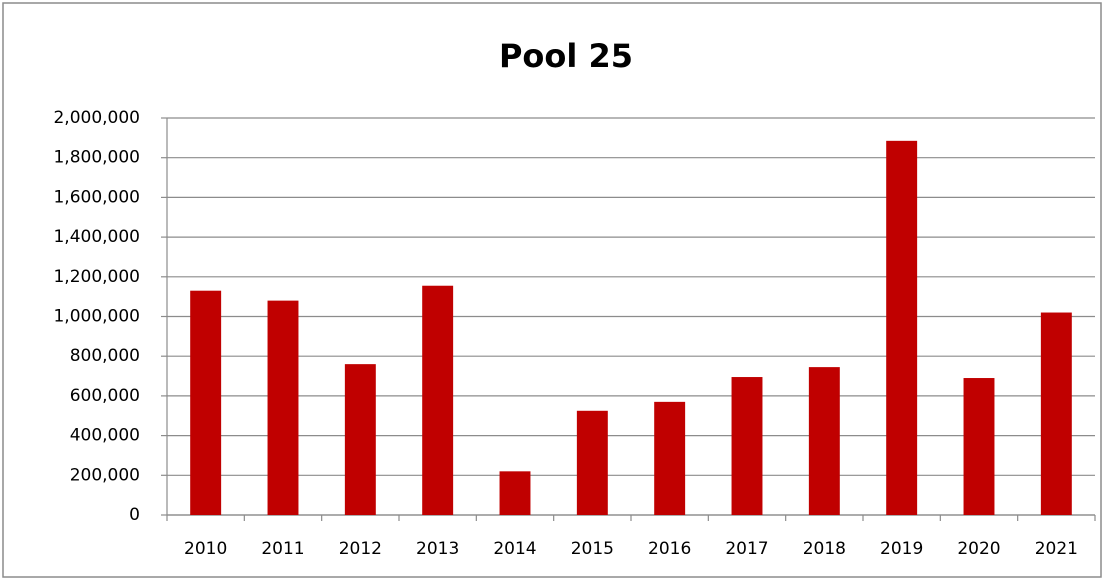 The height and width of the screenshot is (580, 1106). What do you see at coordinates (105, 436) in the screenshot?
I see `y-tick-label: 400,000` at bounding box center [105, 436].